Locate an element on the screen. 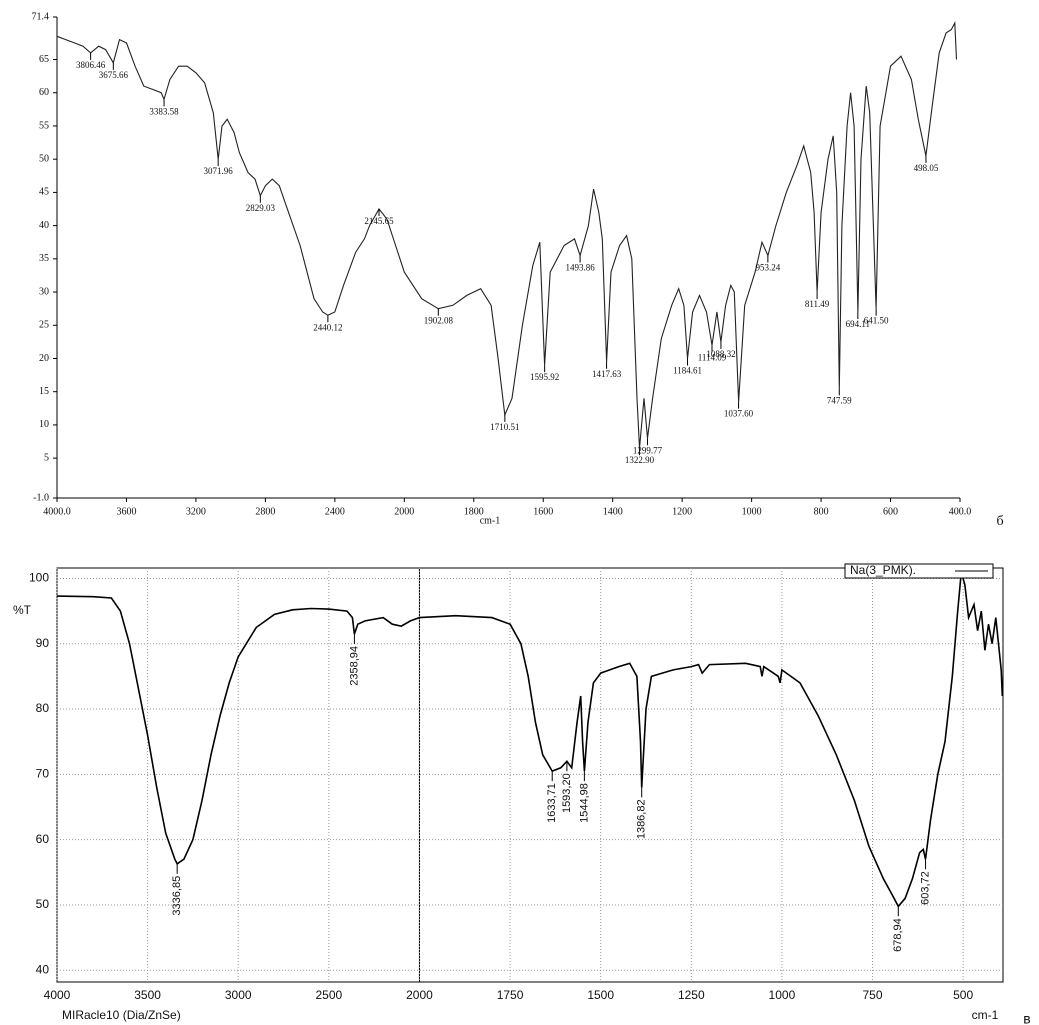 The image size is (1039, 1025). peak-label: 3383.58 is located at coordinates (164, 111).